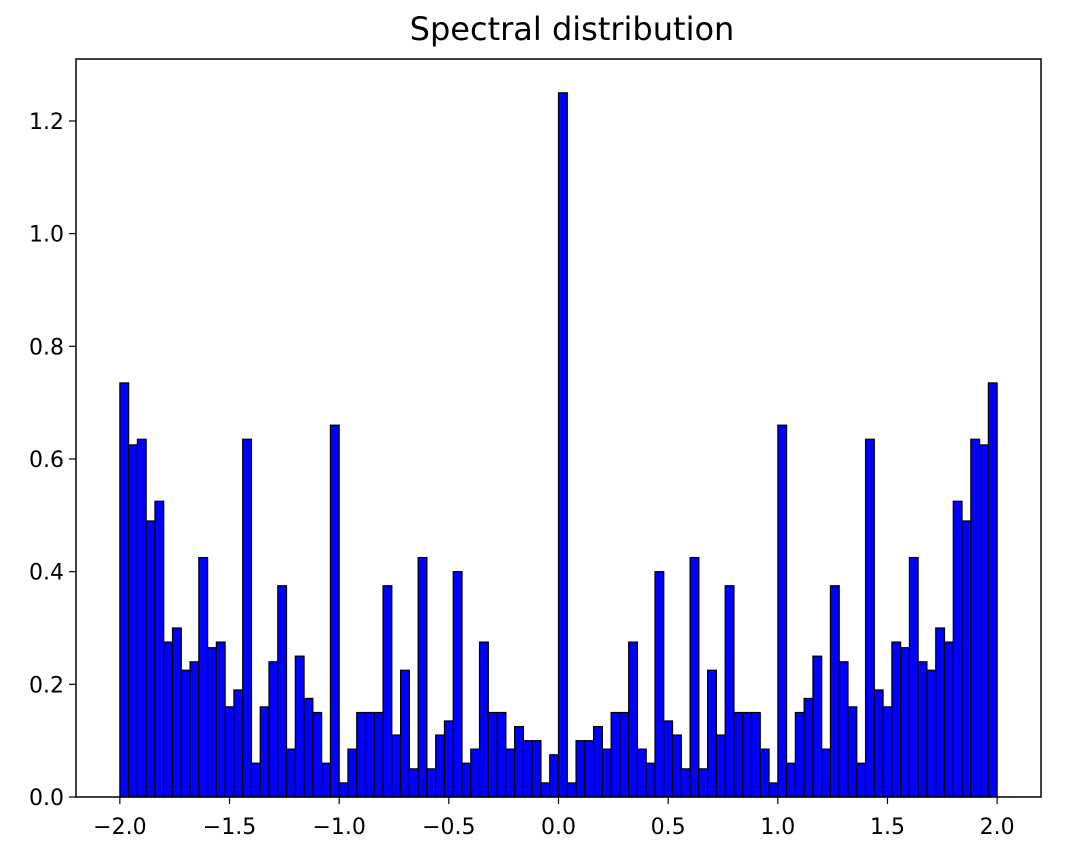 Image resolution: width=1082 pixels, height=859 pixels. Describe the element at coordinates (46, 685) in the screenshot. I see `y-tick-label: 0.2` at that location.